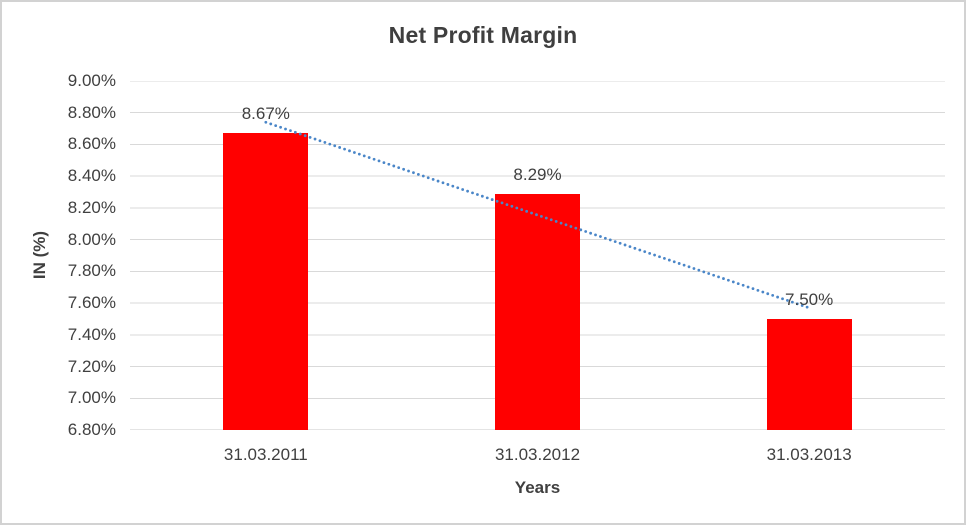 This screenshot has height=525, width=966. I want to click on y-tick-label: 7.80%, so click(91, 271).